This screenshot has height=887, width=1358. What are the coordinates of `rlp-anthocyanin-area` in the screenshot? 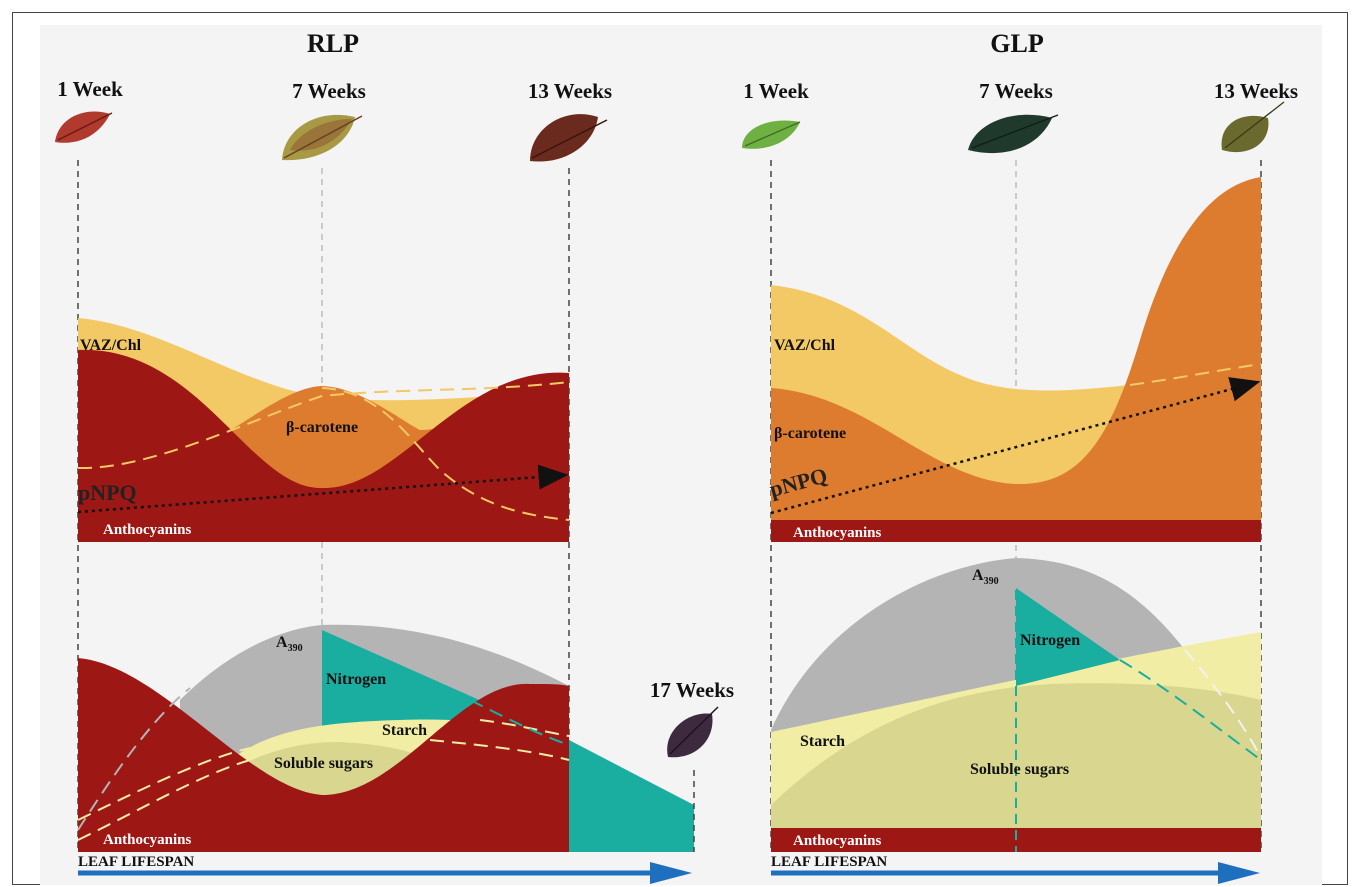 It's located at (323, 445).